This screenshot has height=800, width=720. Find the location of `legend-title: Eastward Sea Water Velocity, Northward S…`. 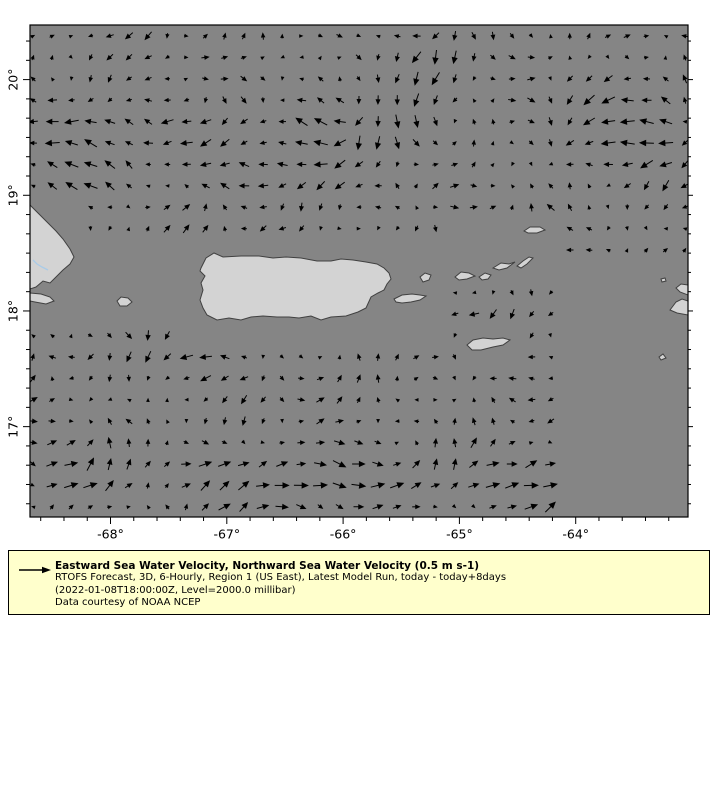

legend-title: Eastward Sea Water Velocity, Northward S… is located at coordinates (267, 566).